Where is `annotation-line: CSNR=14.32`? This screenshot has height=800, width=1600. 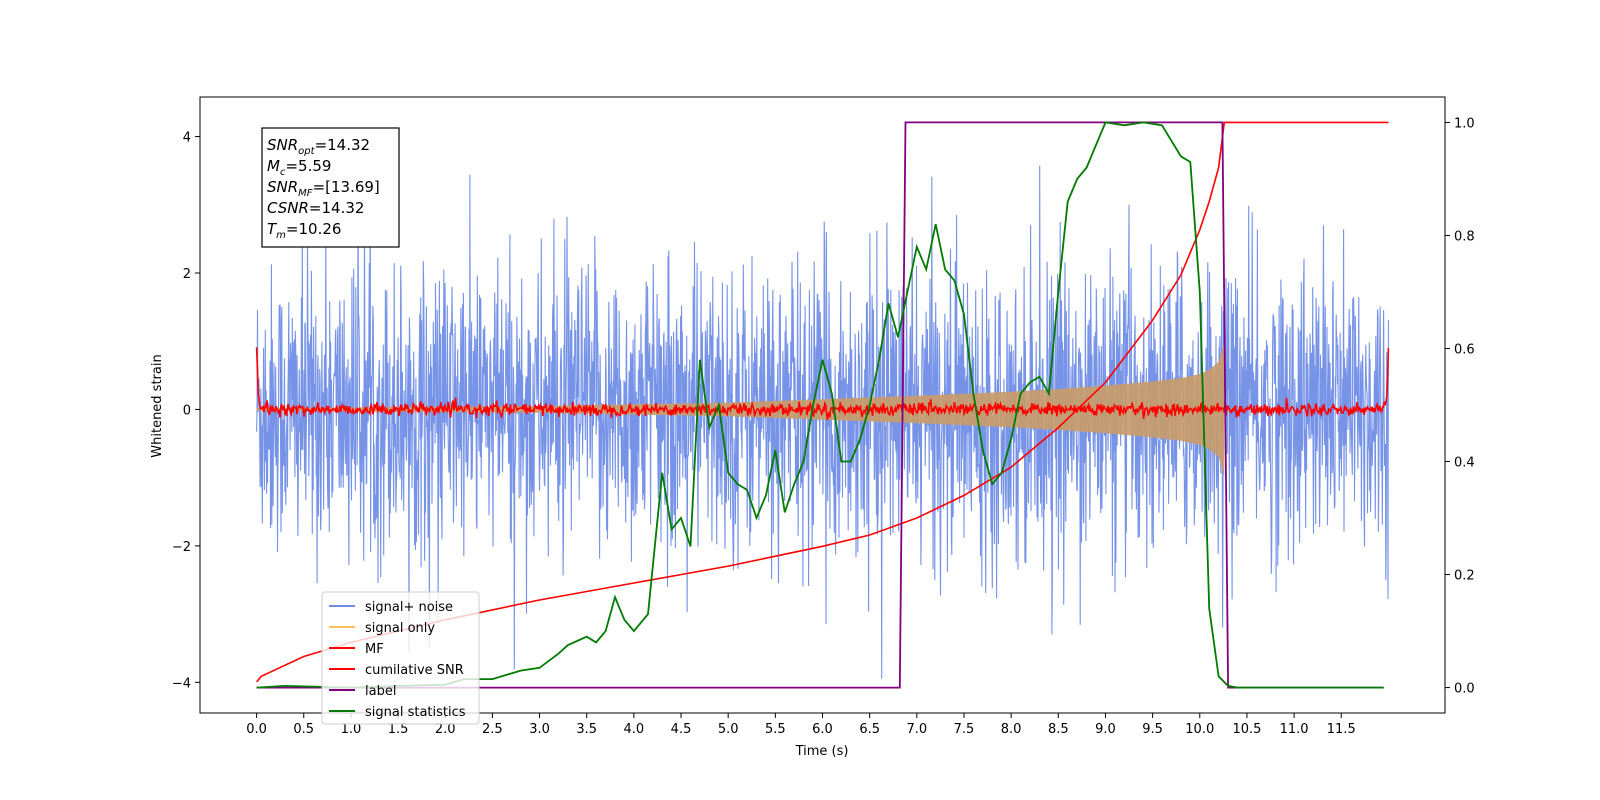
annotation-line: CSNR=14.32 is located at coordinates (315, 208).